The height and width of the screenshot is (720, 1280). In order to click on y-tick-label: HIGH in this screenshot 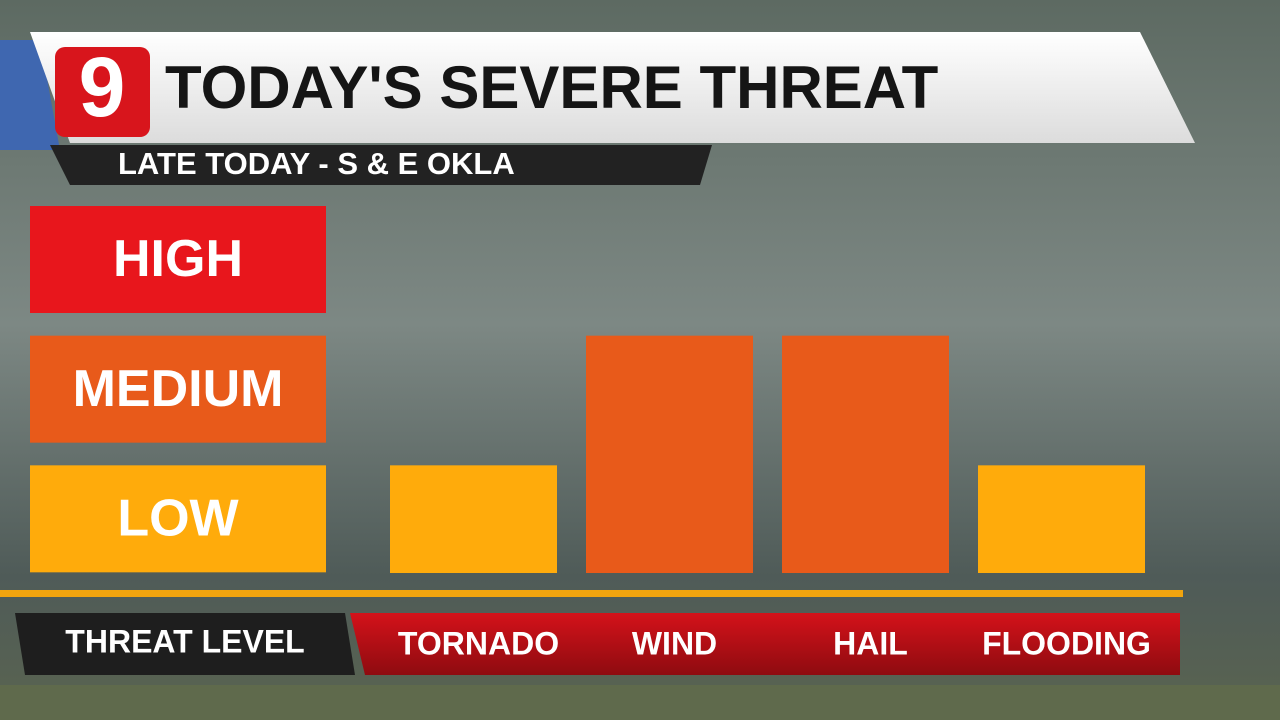, I will do `click(178, 259)`.